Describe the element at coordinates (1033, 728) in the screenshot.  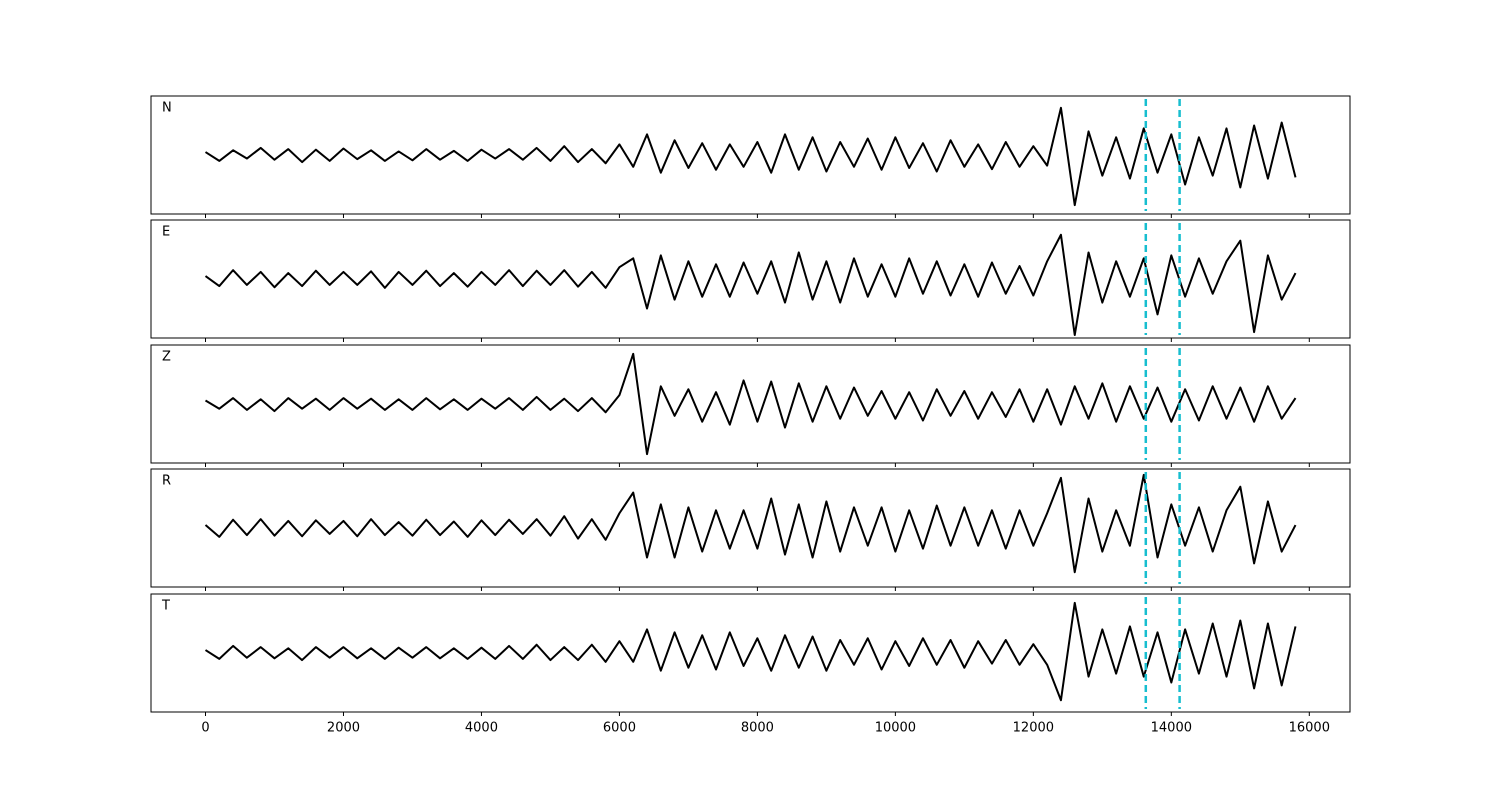
I see `x-tick-label: 12000` at that location.